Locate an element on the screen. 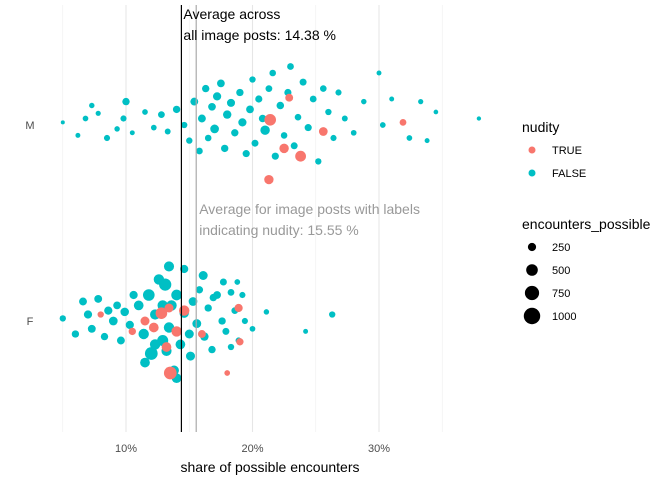 The height and width of the screenshot is (480, 672). legend-label: 750 is located at coordinates (561, 294).